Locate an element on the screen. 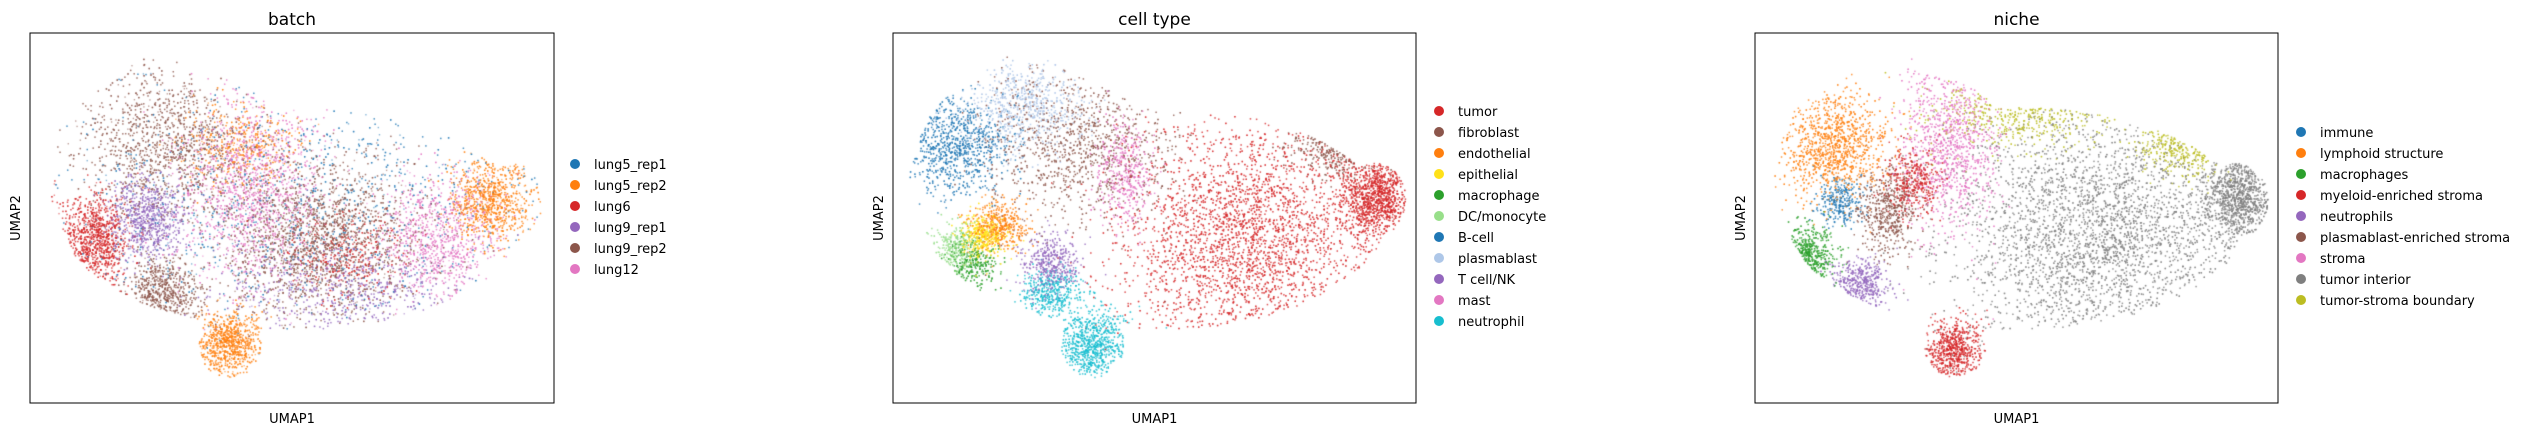 The width and height of the screenshot is (2542, 431). legend-label: DC/monocyte is located at coordinates (1502, 217).